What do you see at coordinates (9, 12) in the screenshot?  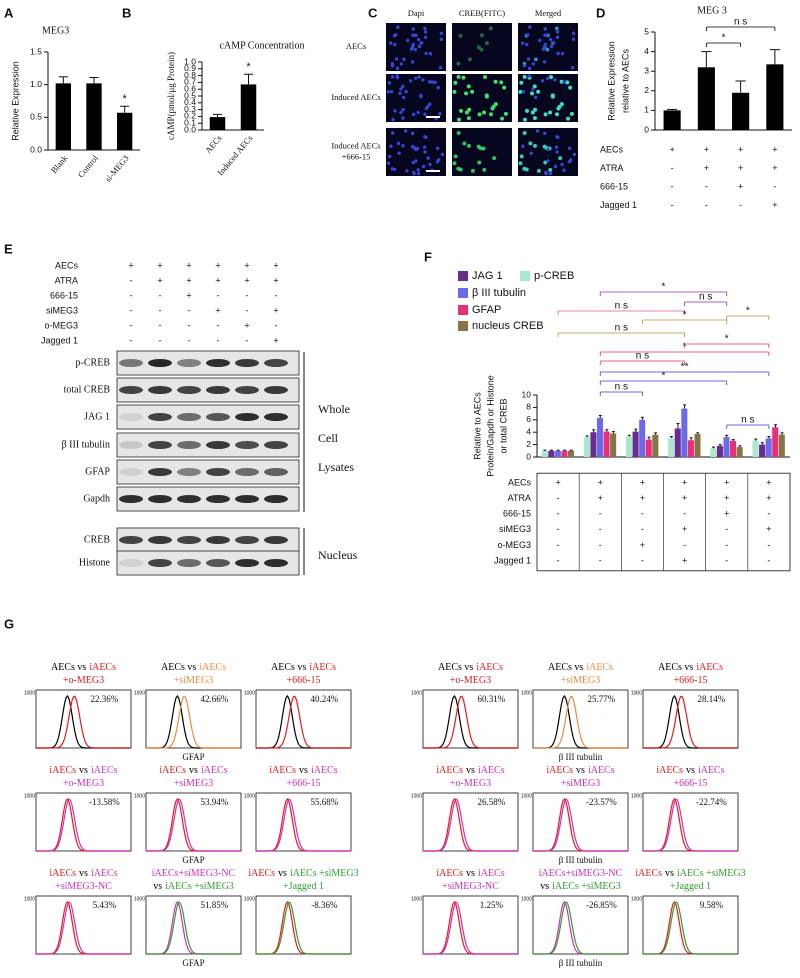 I see `panel-letter: A` at bounding box center [9, 12].